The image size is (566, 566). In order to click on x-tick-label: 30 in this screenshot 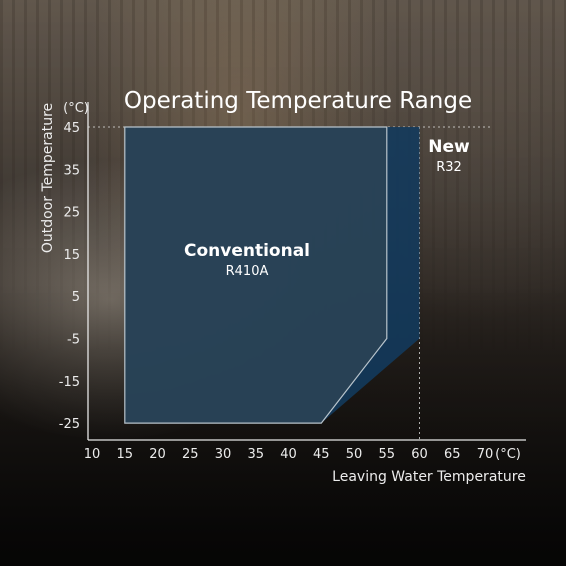, I will do `click(223, 454)`.